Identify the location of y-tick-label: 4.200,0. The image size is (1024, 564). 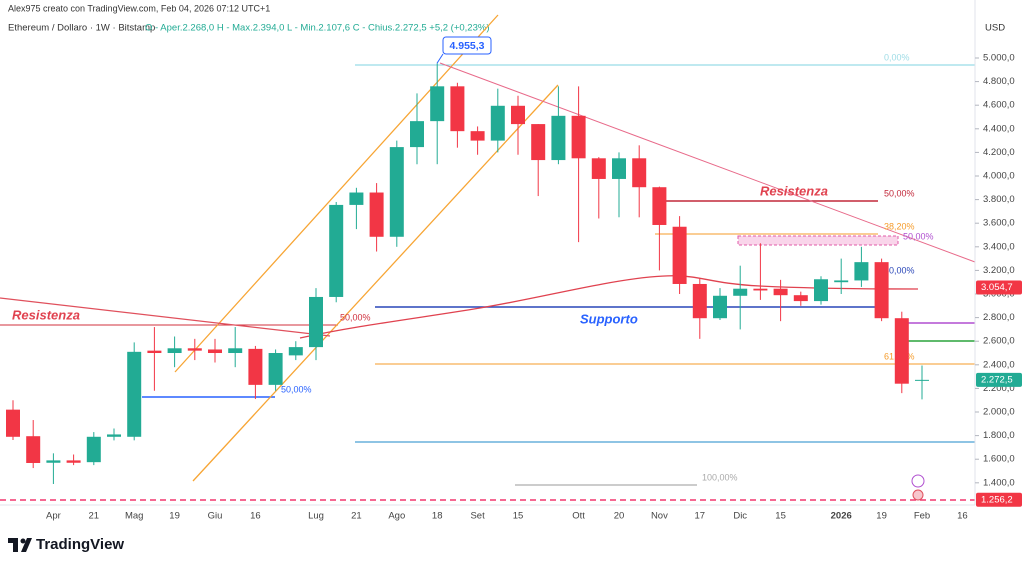
(999, 152).